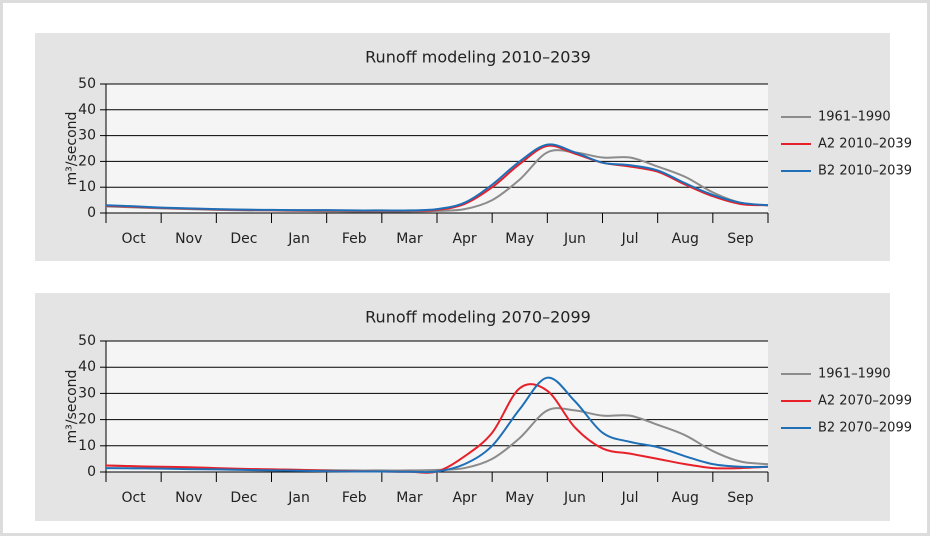 This screenshot has height=536, width=930. Describe the element at coordinates (865, 171) in the screenshot. I see `legend-label: B2 2010–2039` at that location.